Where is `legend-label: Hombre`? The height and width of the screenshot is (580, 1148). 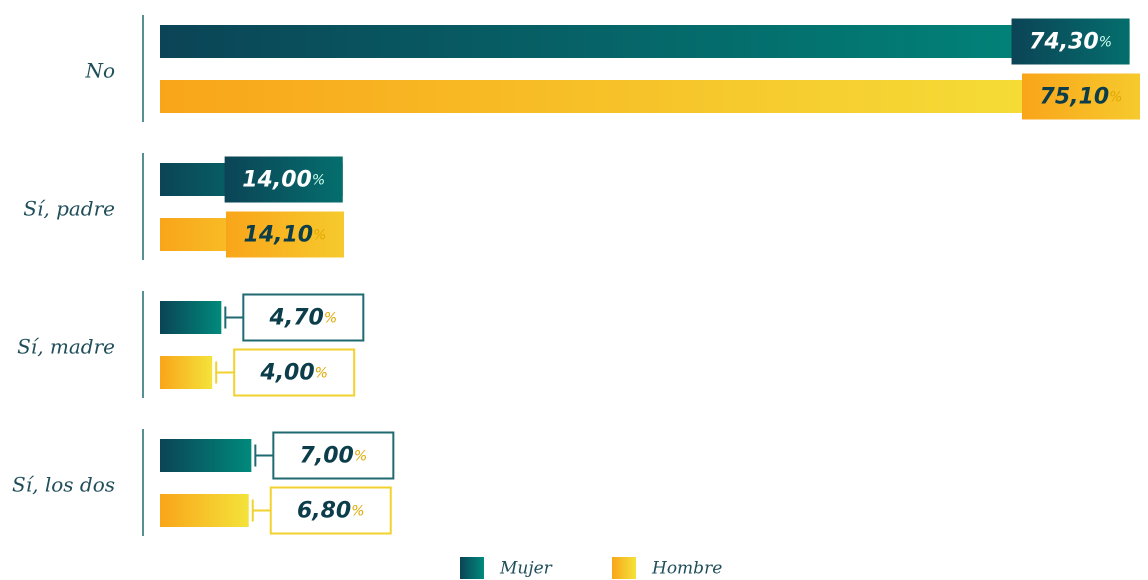
legend-label: Hombre is located at coordinates (686, 569).